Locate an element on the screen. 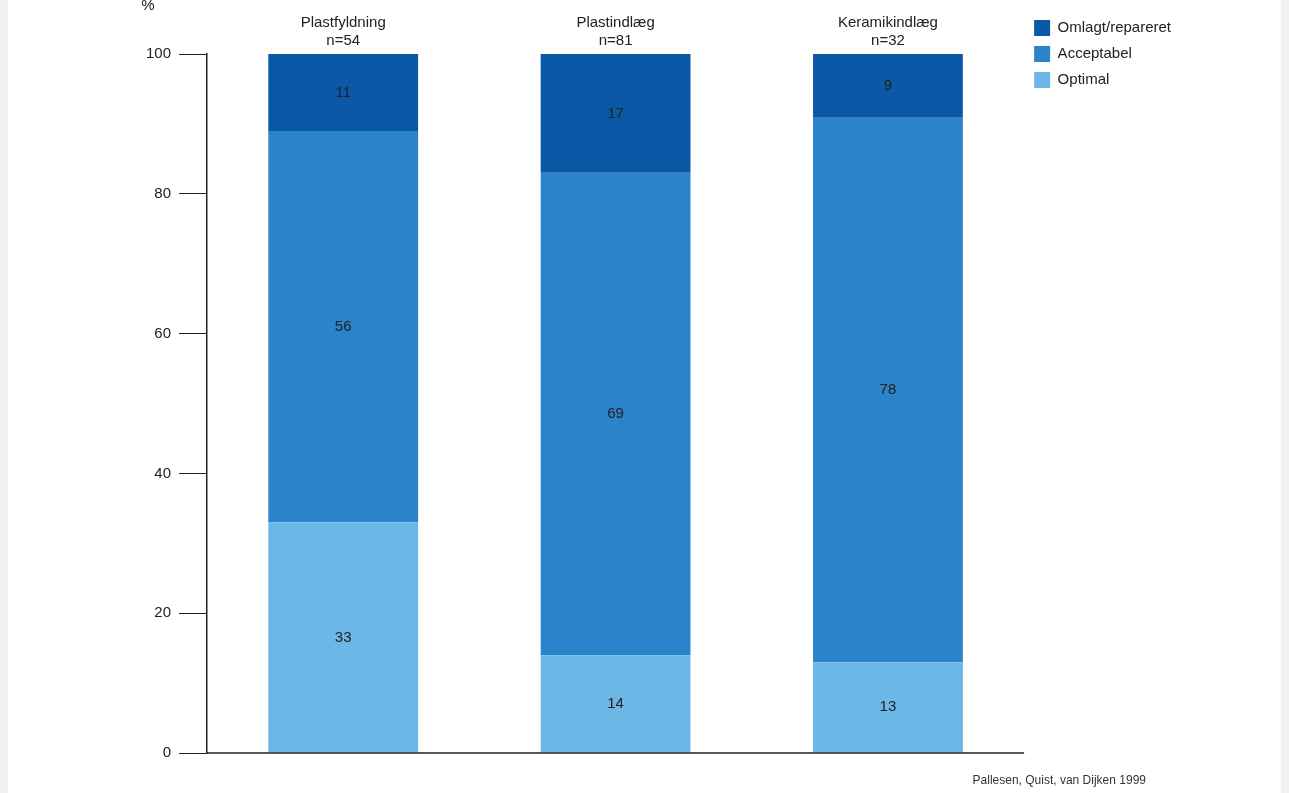 The width and height of the screenshot is (1289, 793). data-label: 17 is located at coordinates (615, 112).